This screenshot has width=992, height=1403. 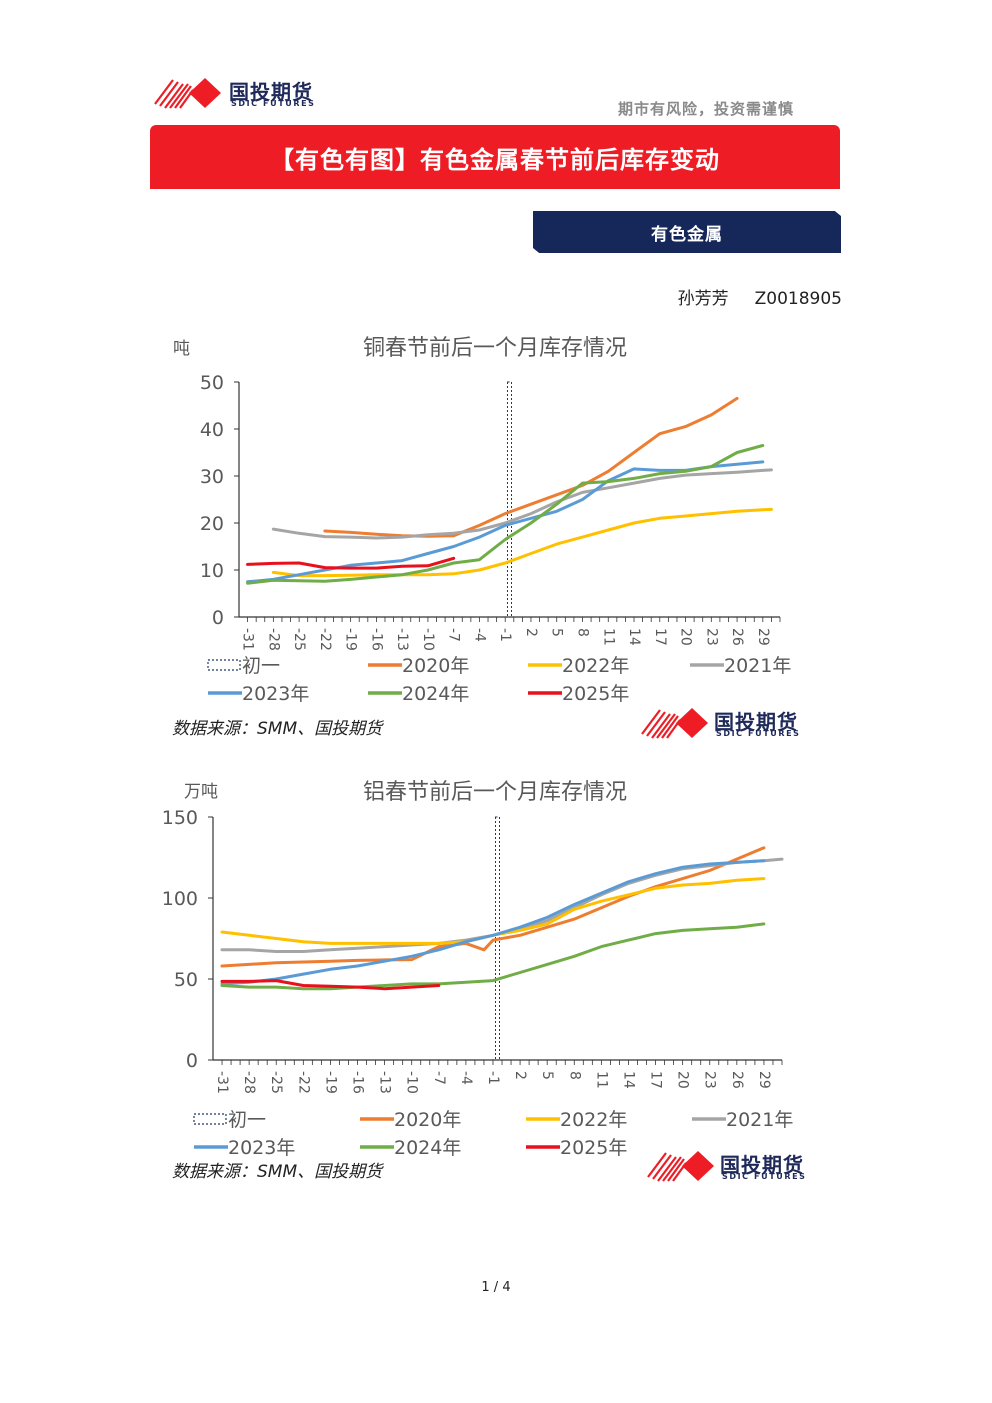 I want to click on copper-x-tick-label: -1, so click(x=505, y=635).